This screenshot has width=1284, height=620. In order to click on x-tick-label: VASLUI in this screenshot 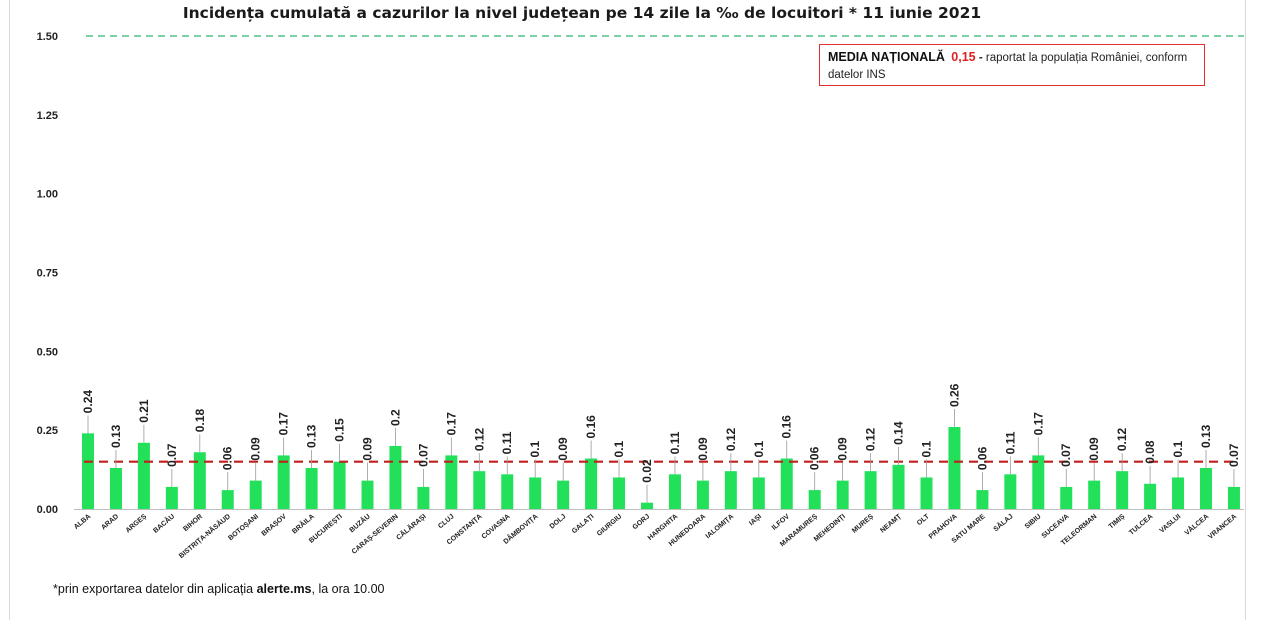, I will do `click(1171, 524)`.